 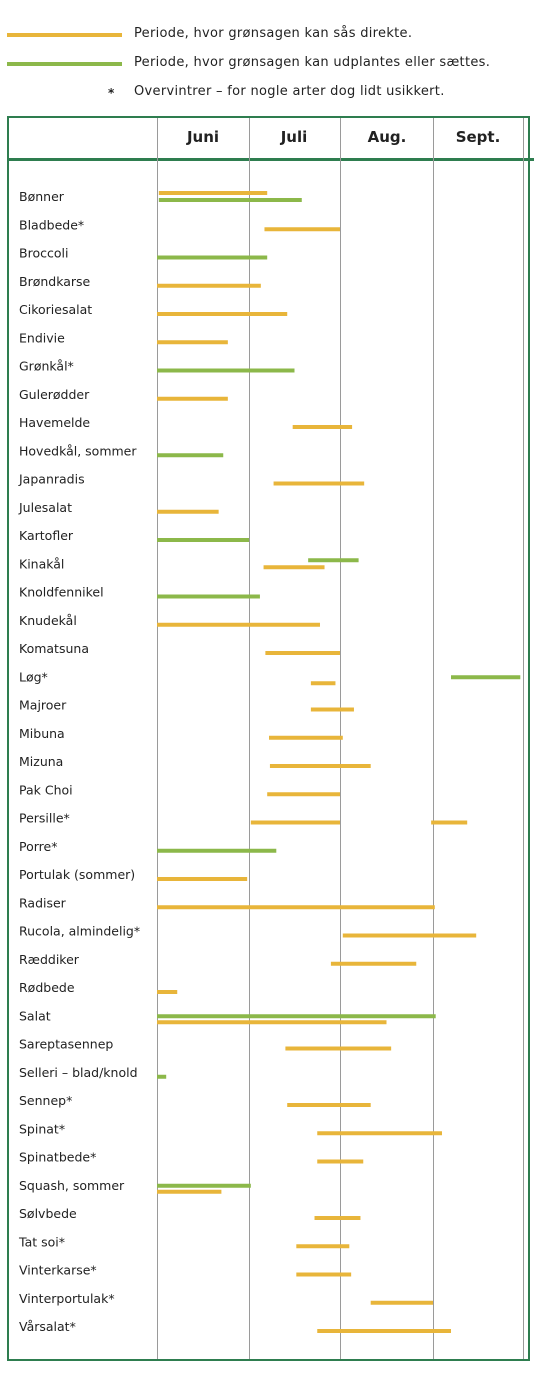 What do you see at coordinates (48, 620) in the screenshot?
I see `row-label: Knudekål` at bounding box center [48, 620].